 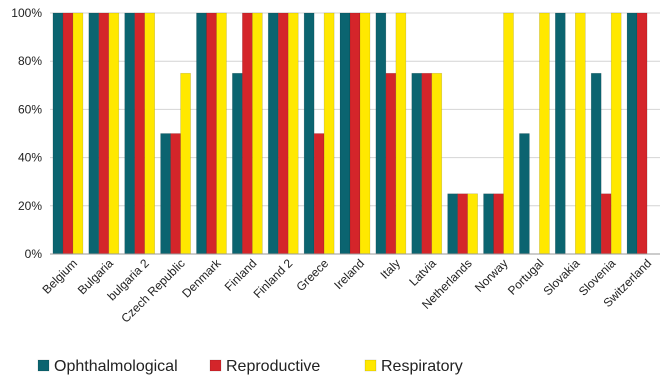 What do you see at coordinates (26, 133) in the screenshot?
I see `y-axis-ticks: 0% 20% 40% 60% 80% 100%` at bounding box center [26, 133].